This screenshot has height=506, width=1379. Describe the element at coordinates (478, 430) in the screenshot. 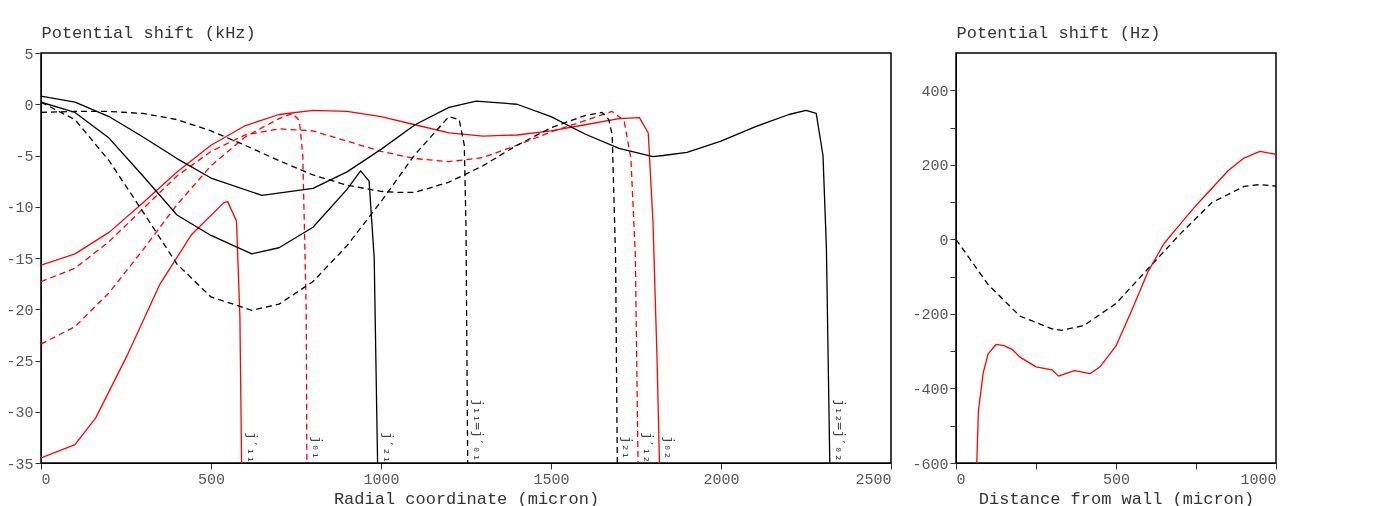

I see `annotation: j₁₁=j′₀₁` at that location.